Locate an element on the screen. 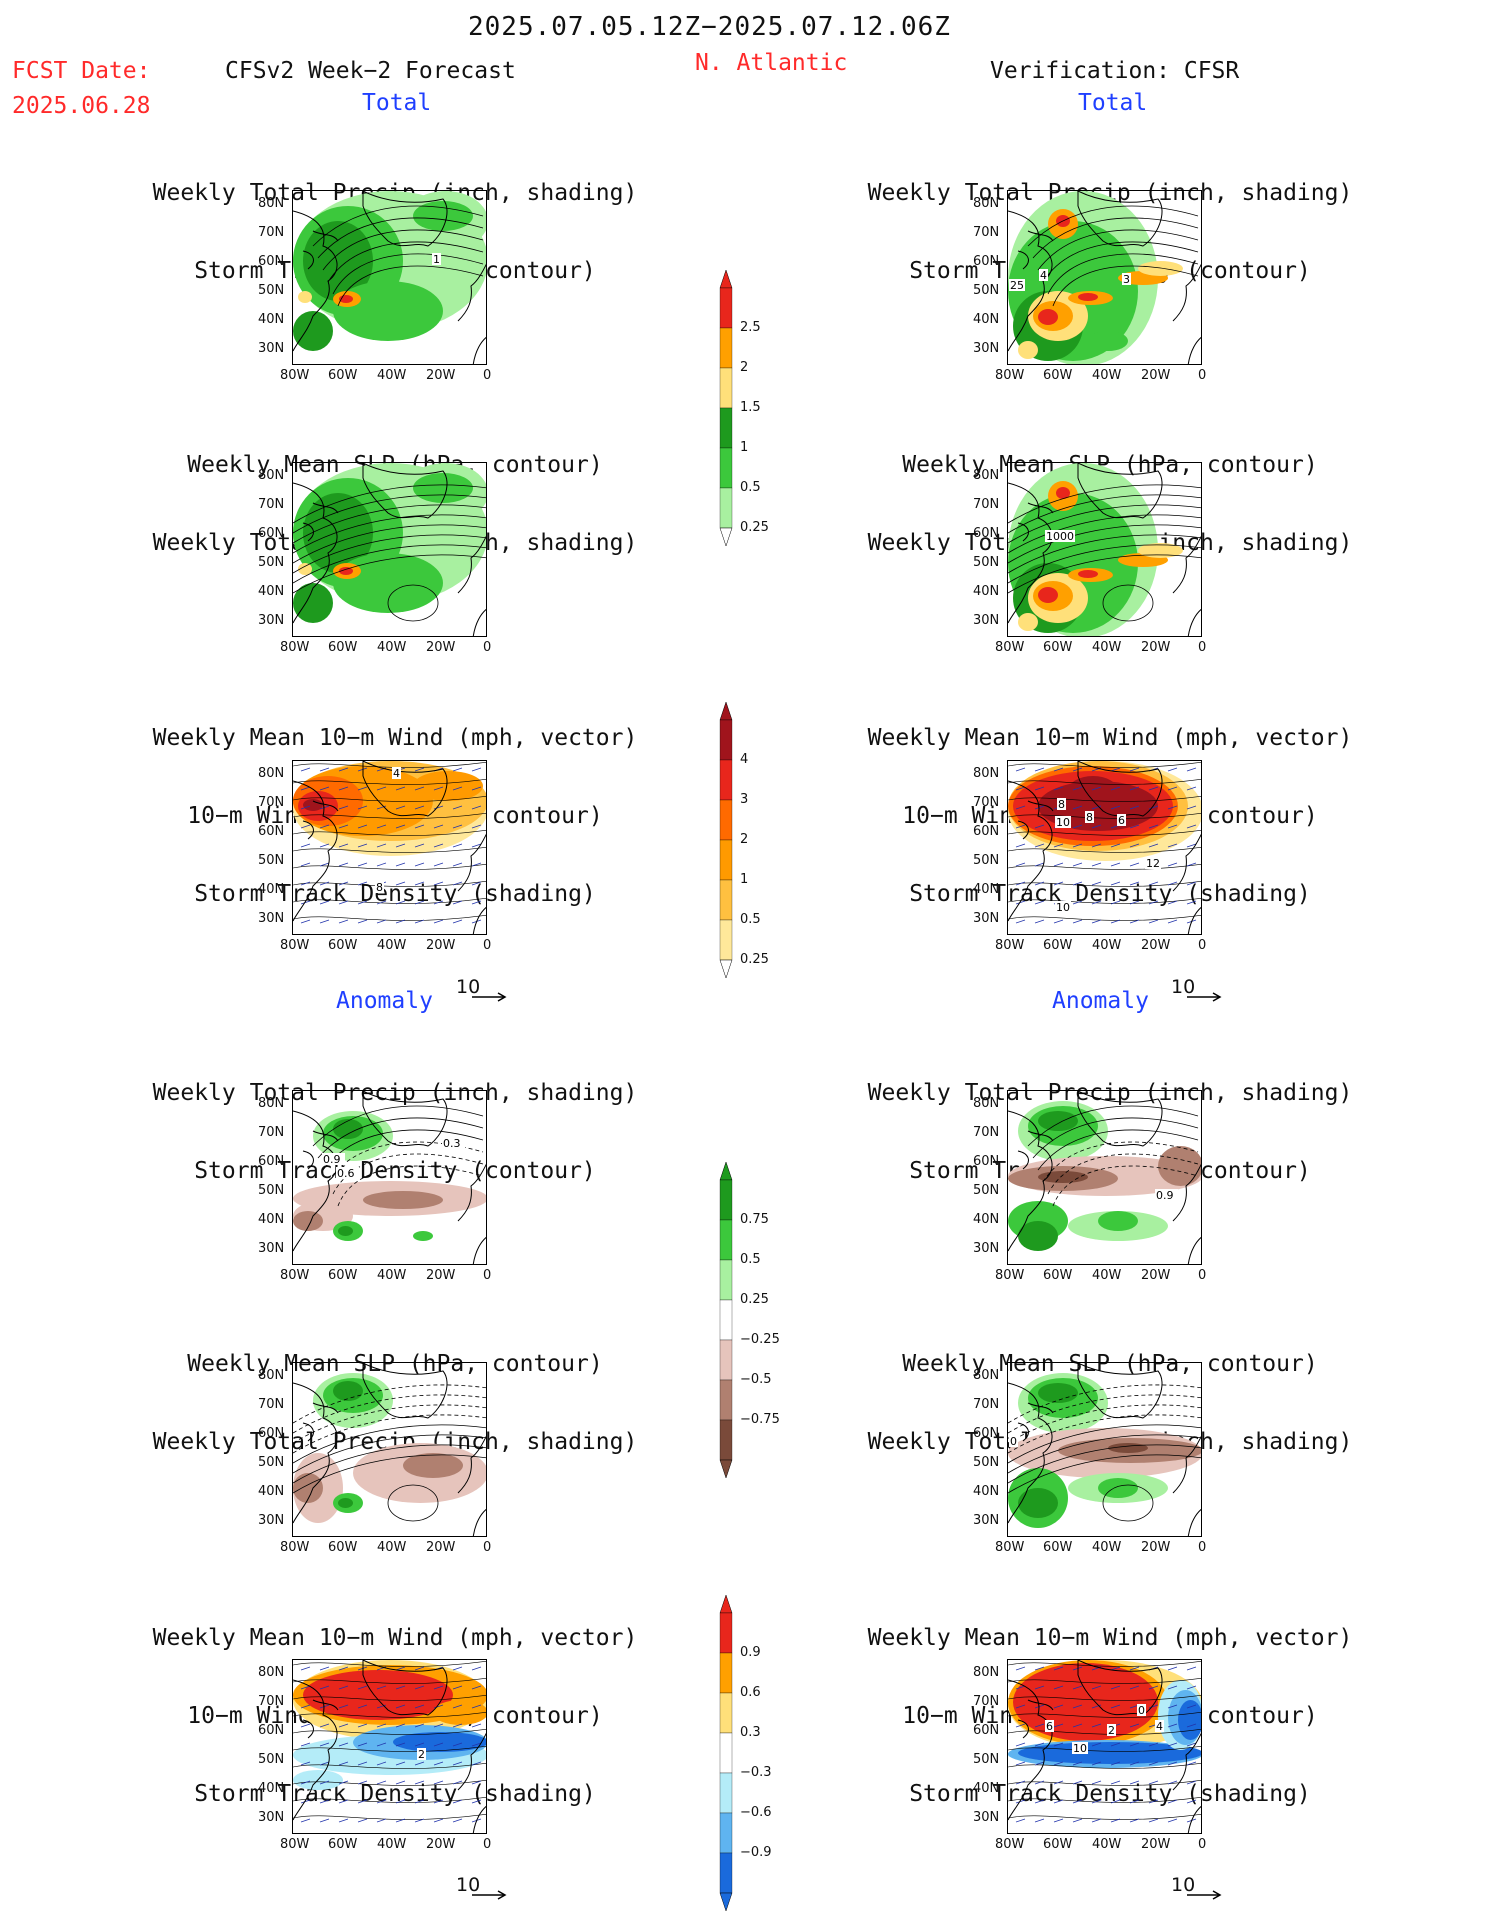 The height and width of the screenshot is (1925, 1487). colorbar-storm_anom: 0.9 0.6 0.3 −0.3 −0.6 −0.9 is located at coordinates (745, 1755).